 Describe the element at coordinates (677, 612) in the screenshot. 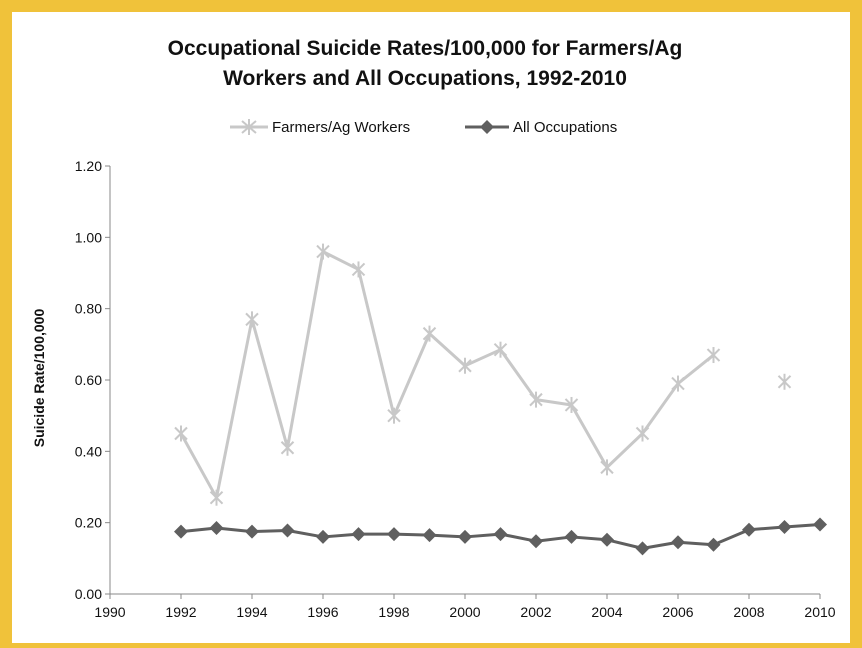

I see `x-tick-label: 2006` at that location.